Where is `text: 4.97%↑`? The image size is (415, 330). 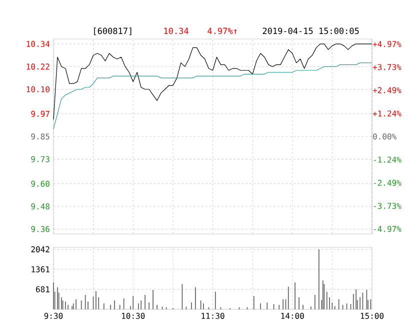
text: 4.97%↑ is located at coordinates (222, 31).